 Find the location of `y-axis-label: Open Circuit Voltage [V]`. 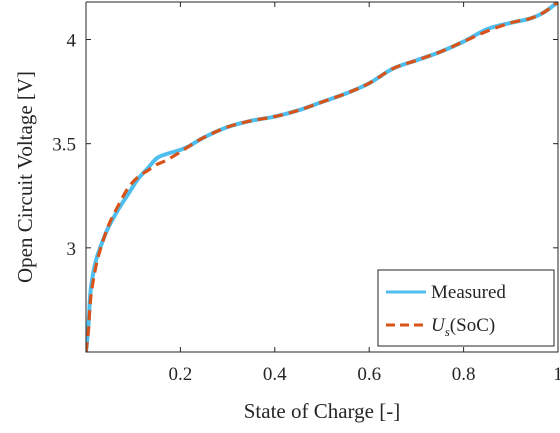

y-axis-label: Open Circuit Voltage [V] is located at coordinates (25, 177).